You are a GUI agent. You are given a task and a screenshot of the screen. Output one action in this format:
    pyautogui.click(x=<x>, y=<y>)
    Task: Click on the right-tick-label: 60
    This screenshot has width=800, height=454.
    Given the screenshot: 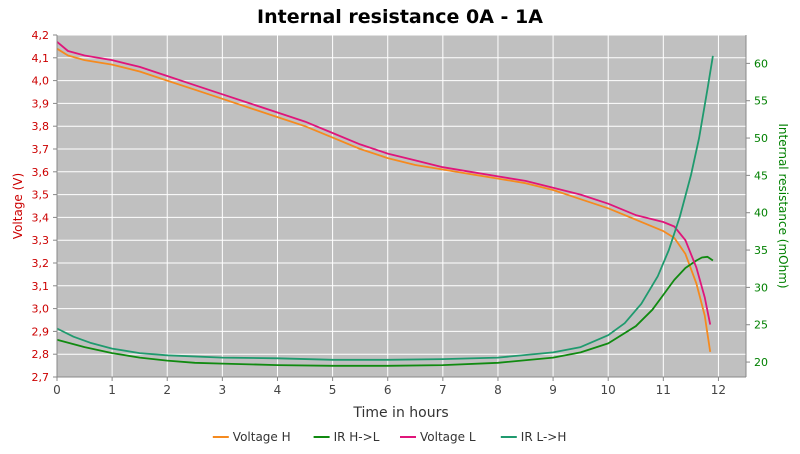 What is the action you would take?
    pyautogui.click(x=761, y=63)
    